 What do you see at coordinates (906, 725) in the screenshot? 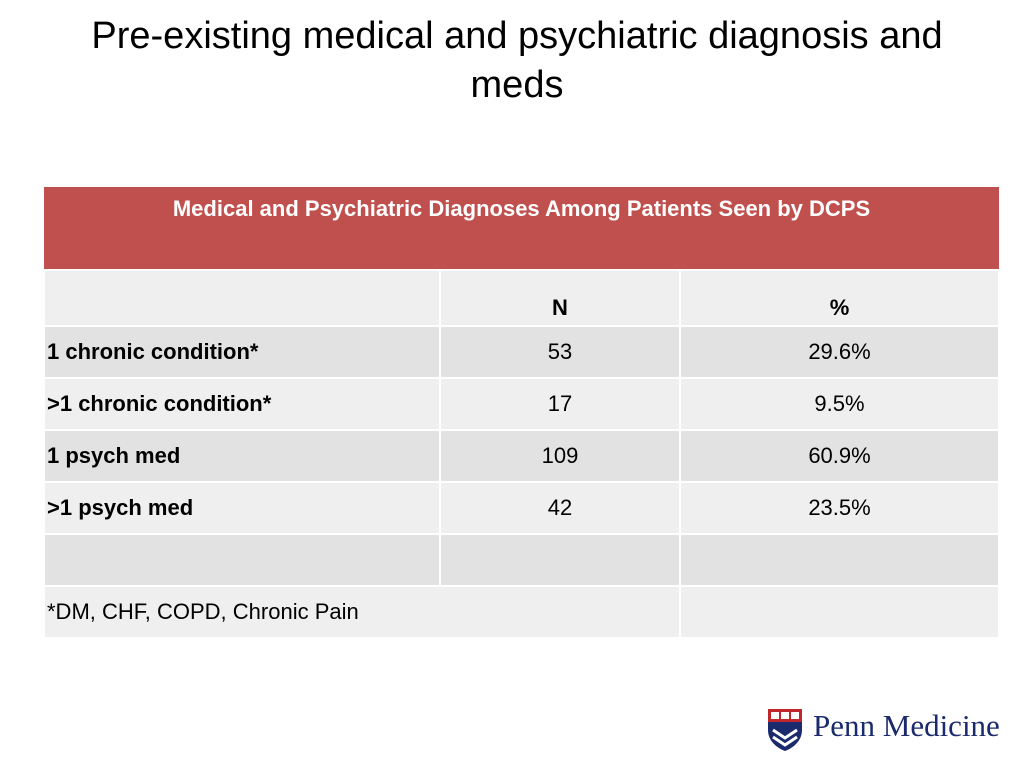
I see `logo-text: Penn Medicine` at bounding box center [906, 725].